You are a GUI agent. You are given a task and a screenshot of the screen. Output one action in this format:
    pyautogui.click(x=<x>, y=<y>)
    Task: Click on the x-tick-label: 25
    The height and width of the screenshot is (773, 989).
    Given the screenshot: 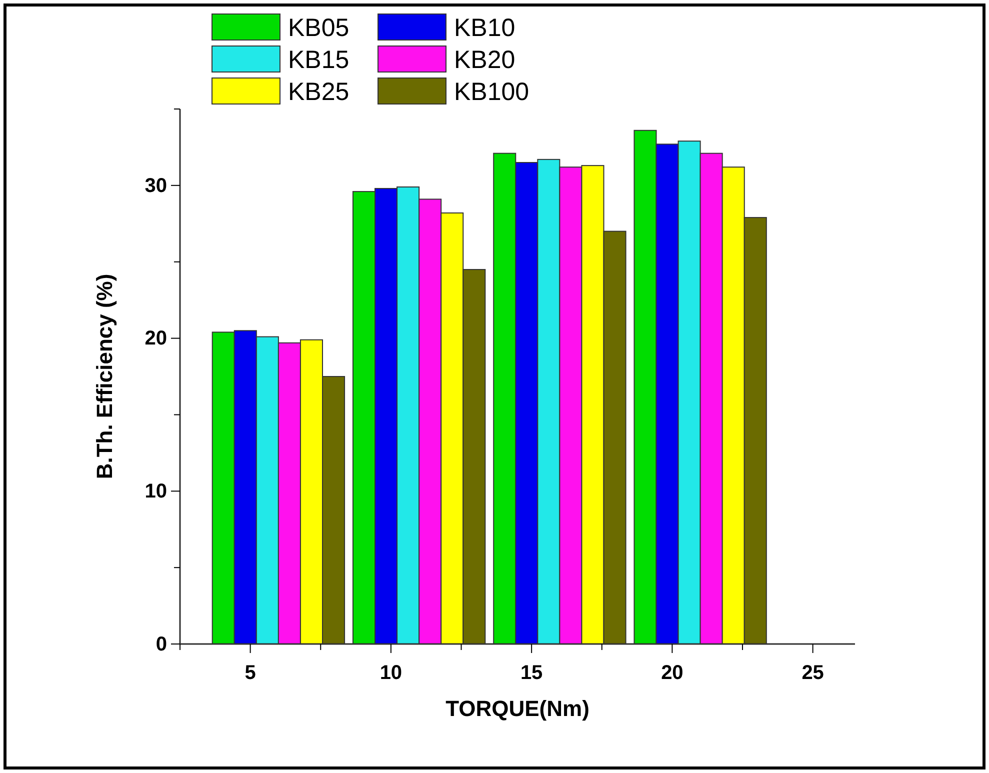 What is the action you would take?
    pyautogui.click(x=813, y=673)
    